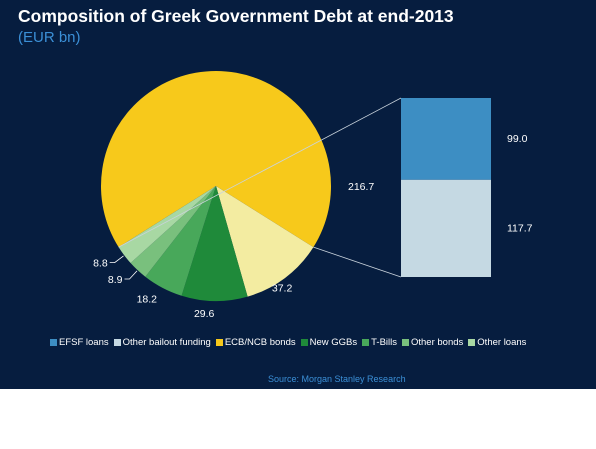  Describe the element at coordinates (260, 342) in the screenshot. I see `legend-label: ECB/NCB bonds` at that location.